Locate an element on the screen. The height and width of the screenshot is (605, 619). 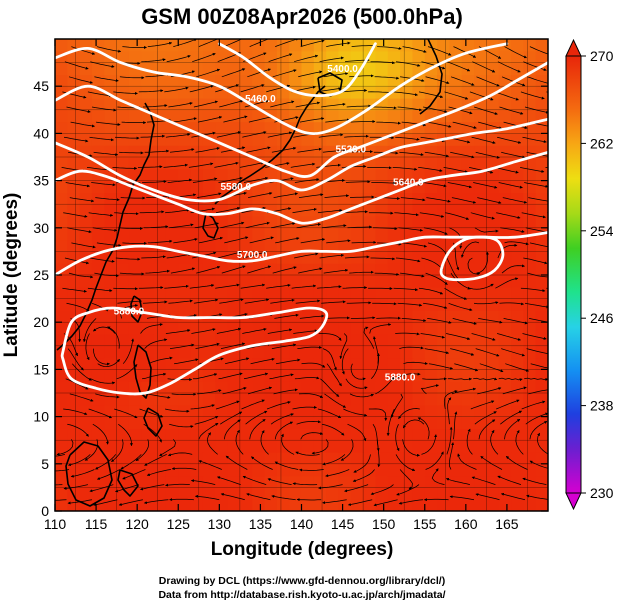
x-tick-label: 130 is located at coordinates (220, 524).